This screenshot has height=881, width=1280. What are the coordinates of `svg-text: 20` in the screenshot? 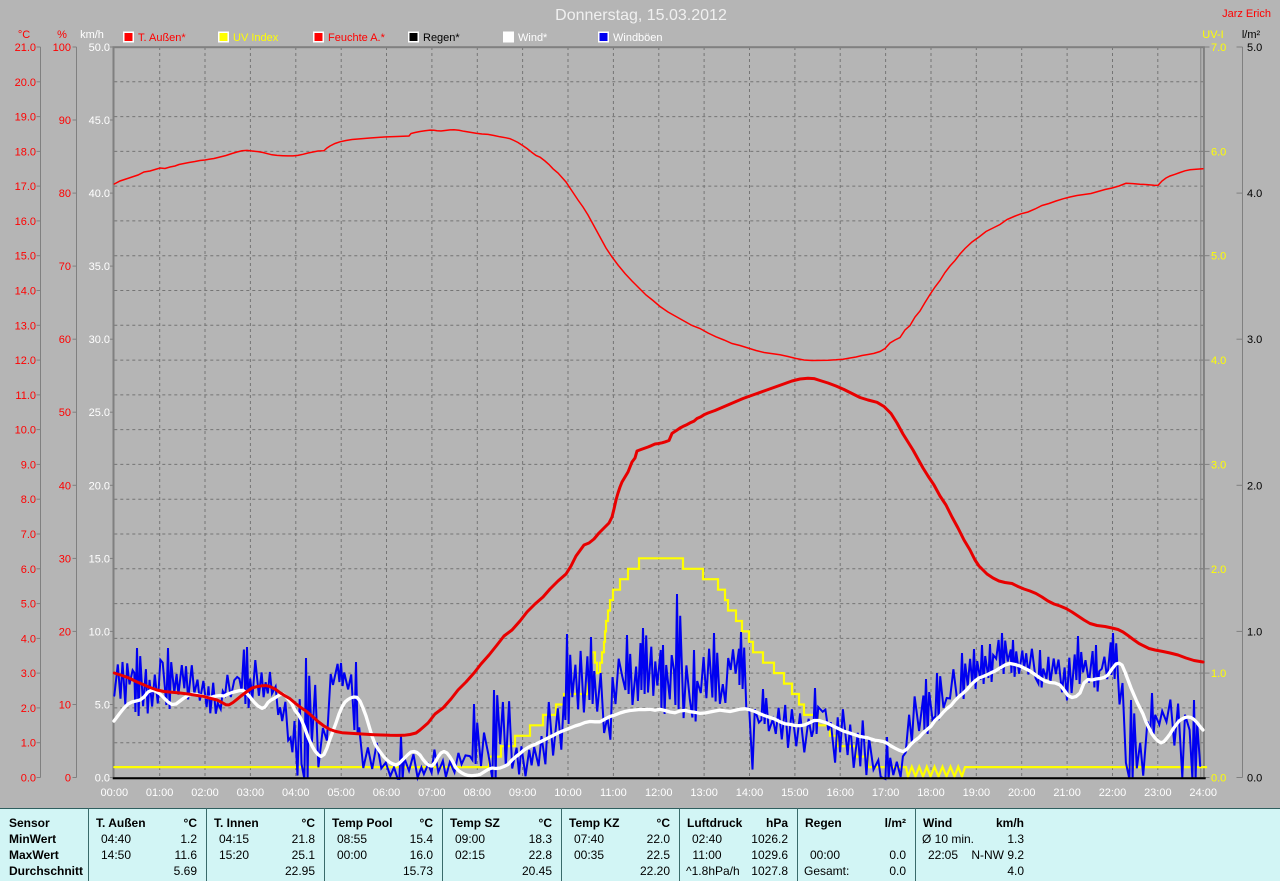 It's located at (65, 632).